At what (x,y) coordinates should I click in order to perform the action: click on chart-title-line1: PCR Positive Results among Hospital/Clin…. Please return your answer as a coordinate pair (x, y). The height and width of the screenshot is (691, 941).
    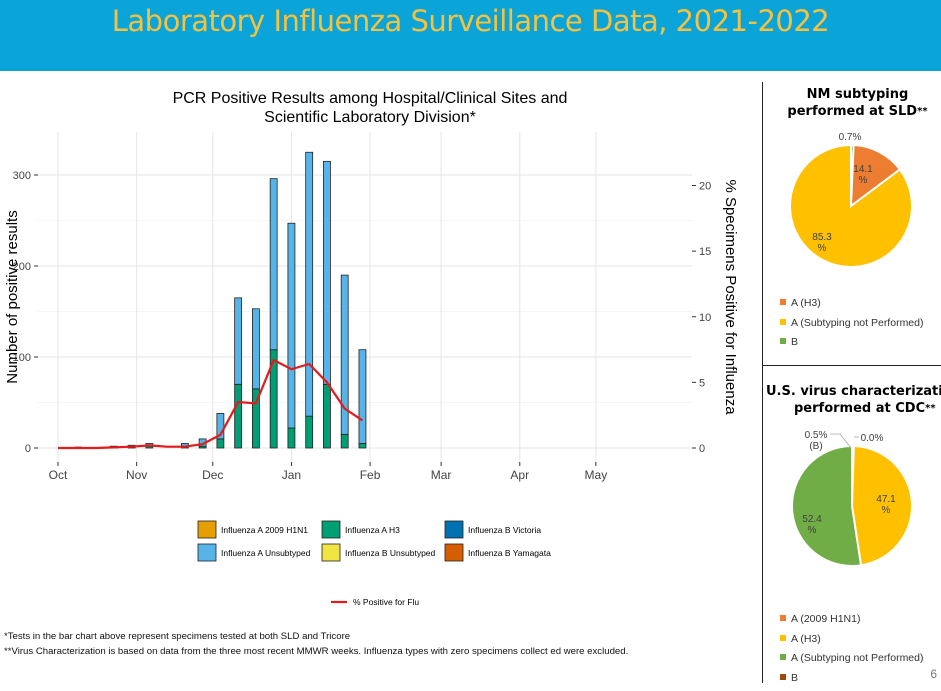
    Looking at the image, I should click on (370, 98).